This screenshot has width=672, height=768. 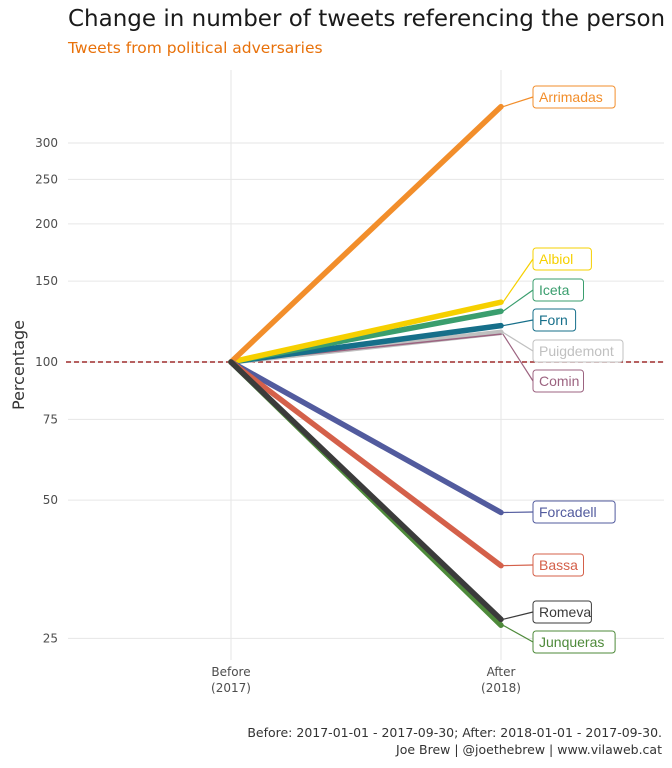 I want to click on y-axis-title: Percentage, so click(x=18, y=365).